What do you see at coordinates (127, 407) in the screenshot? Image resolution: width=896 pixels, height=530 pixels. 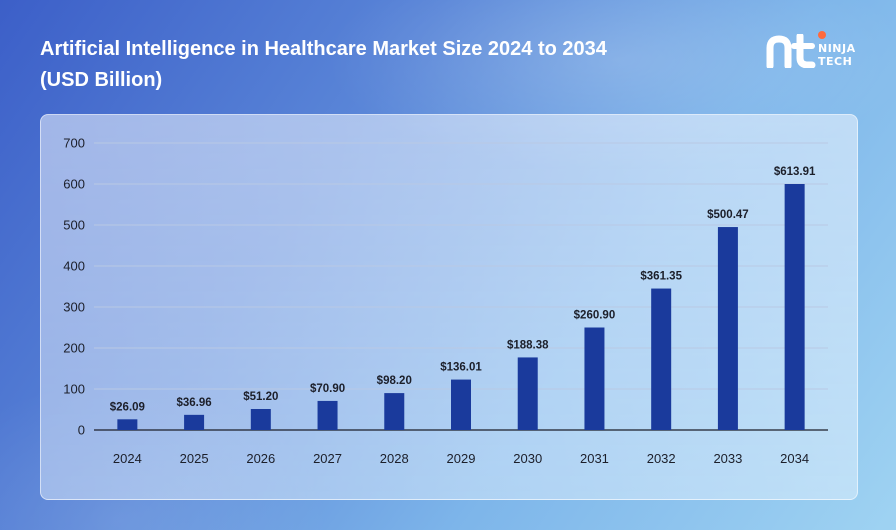 I see `data-label: $26.09` at bounding box center [127, 407].